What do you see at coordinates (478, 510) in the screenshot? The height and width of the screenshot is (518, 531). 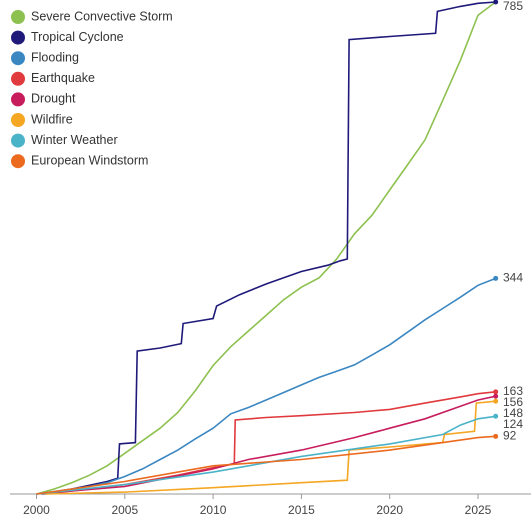 I see `x-tick-label: 2025` at bounding box center [478, 510].